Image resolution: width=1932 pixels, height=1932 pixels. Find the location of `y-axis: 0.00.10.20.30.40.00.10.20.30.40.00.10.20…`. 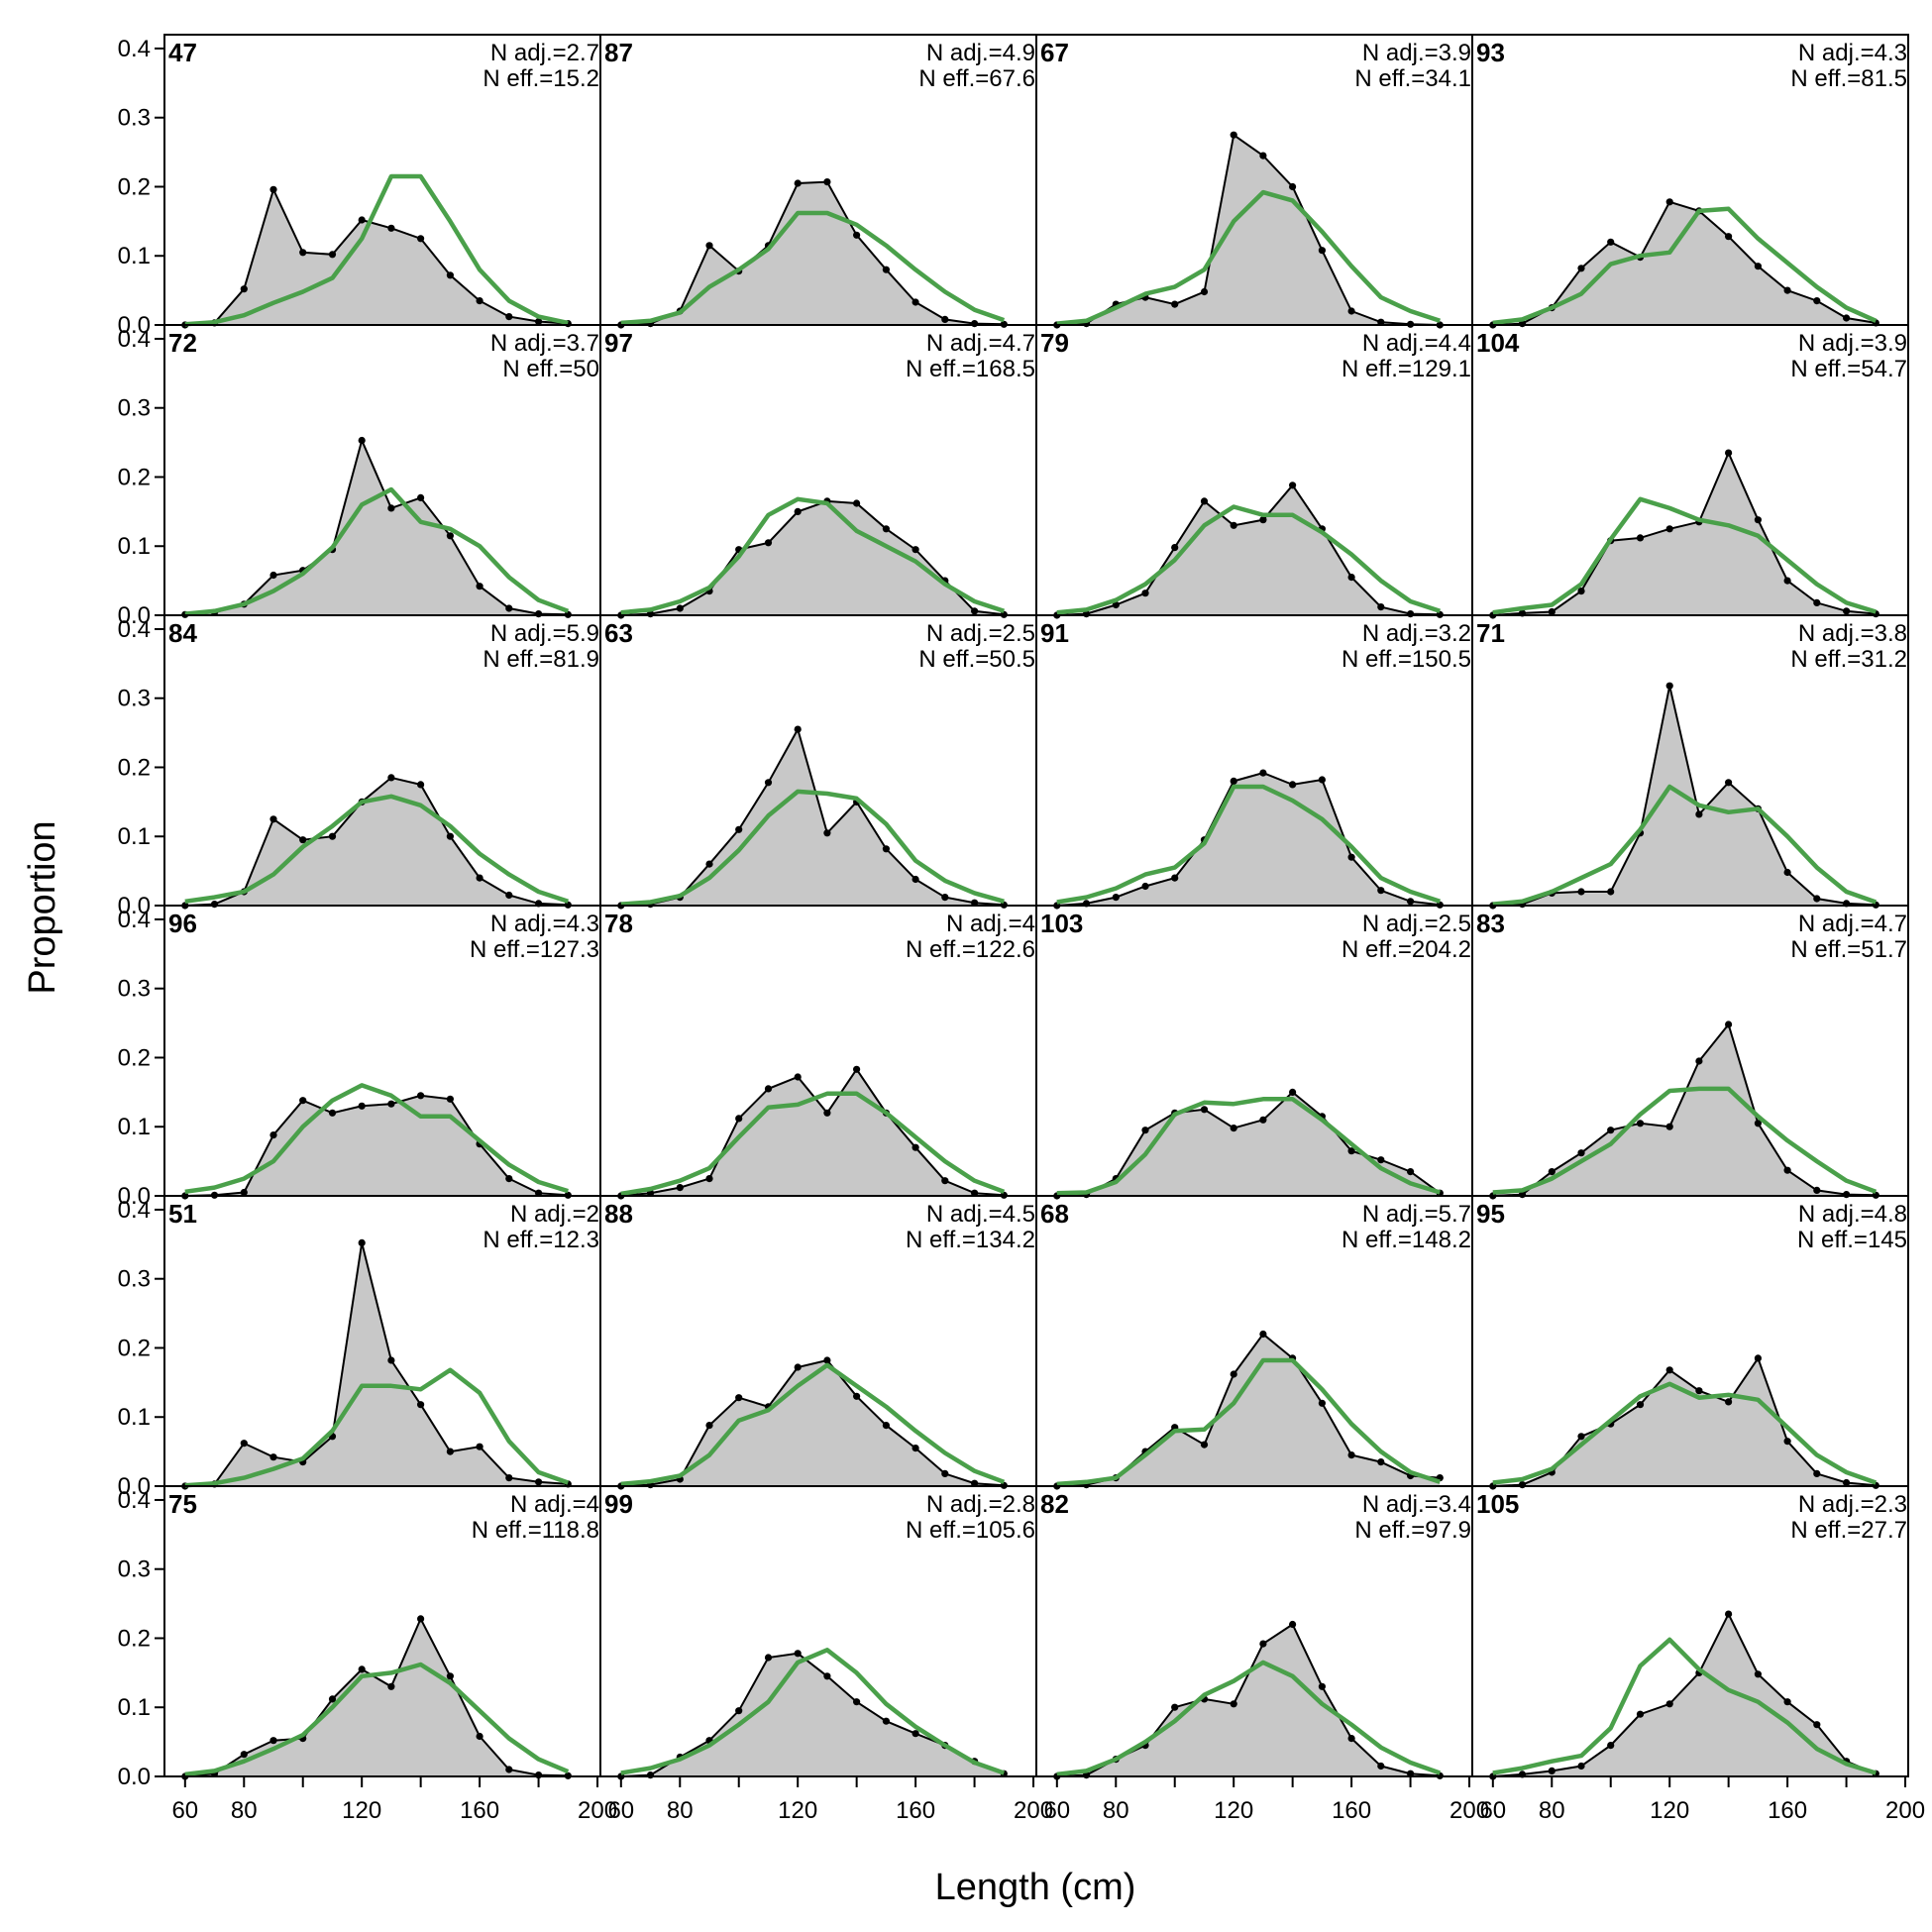

y-axis: 0.00.10.20.30.40.00.10.20.30.40.00.10.20… is located at coordinates (141, 913).